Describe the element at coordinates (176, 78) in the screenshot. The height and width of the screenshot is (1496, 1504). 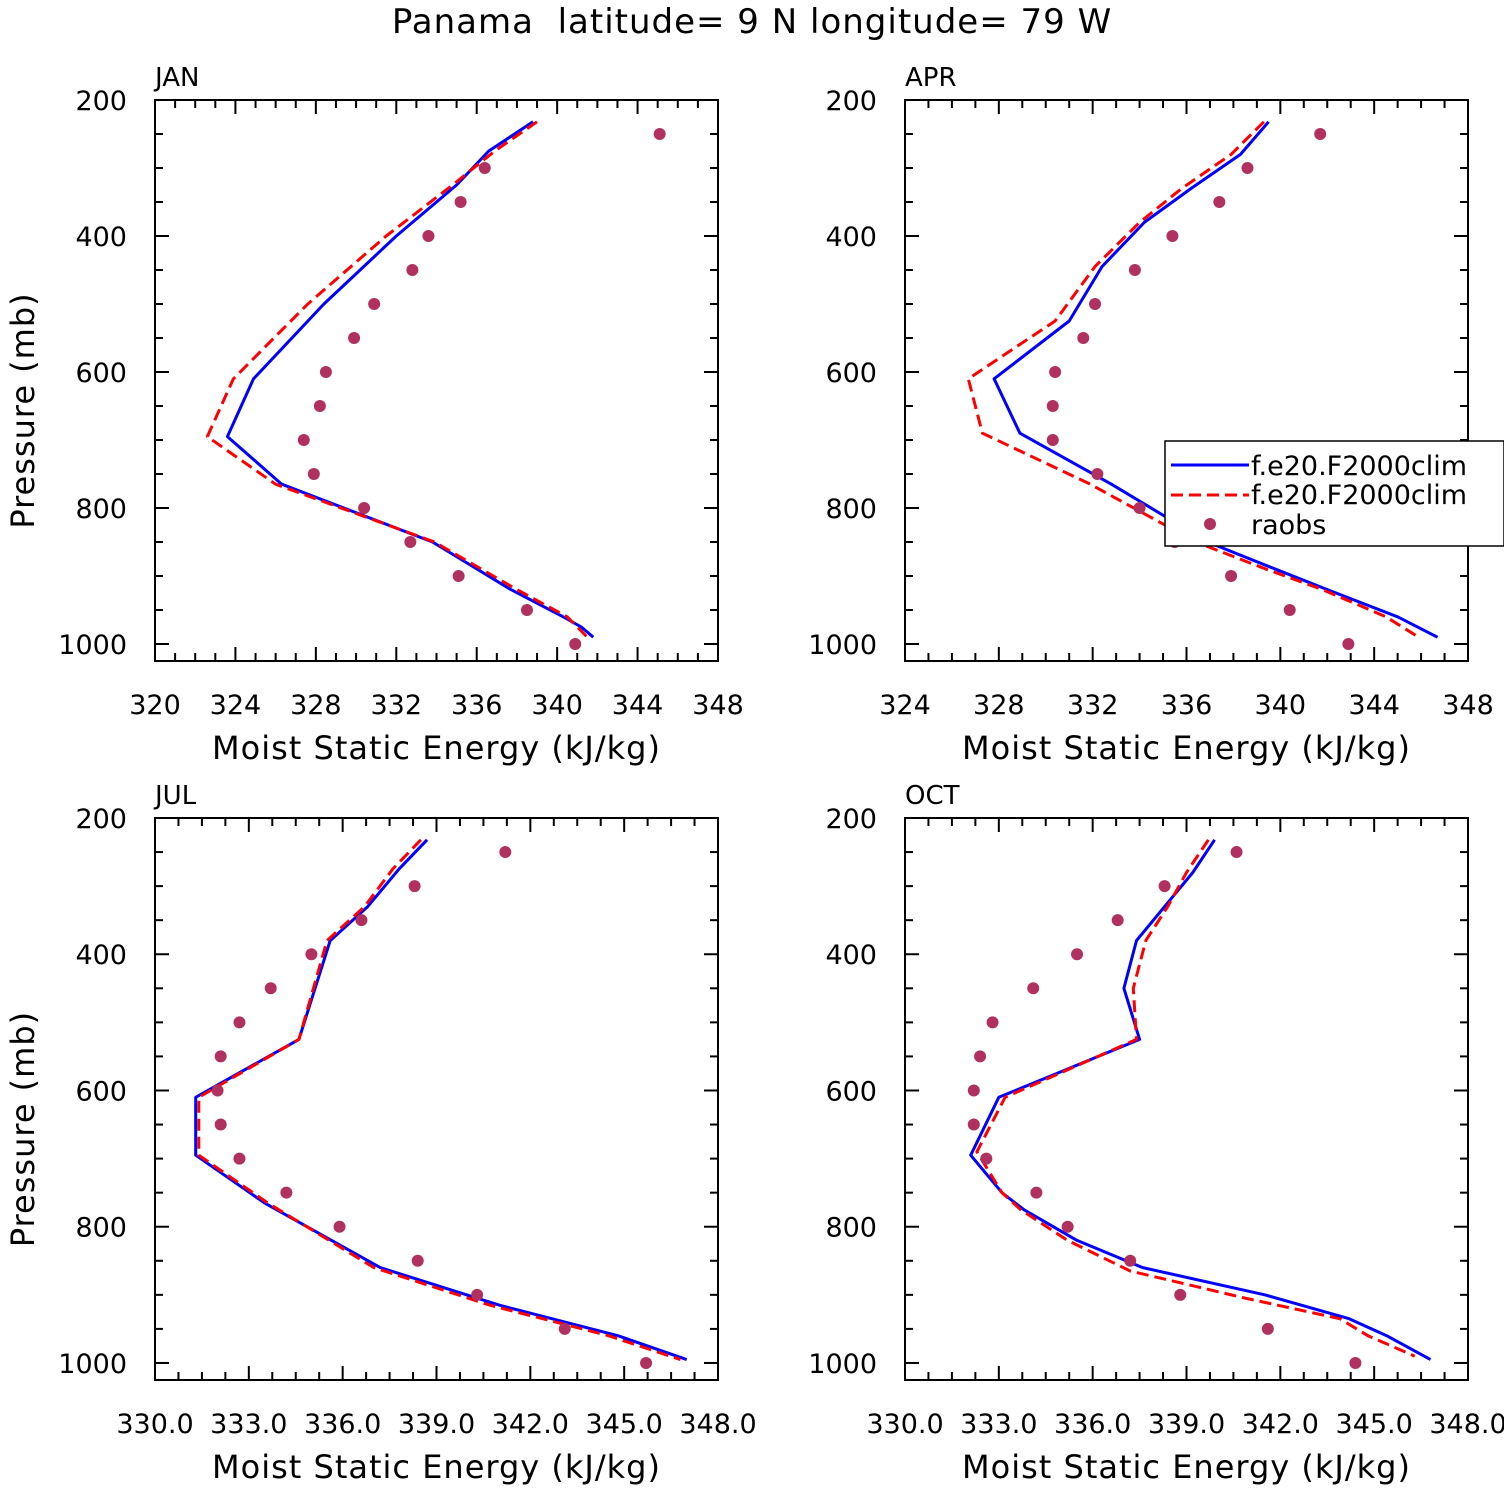
I see `panel-label-jan: JAN` at that location.